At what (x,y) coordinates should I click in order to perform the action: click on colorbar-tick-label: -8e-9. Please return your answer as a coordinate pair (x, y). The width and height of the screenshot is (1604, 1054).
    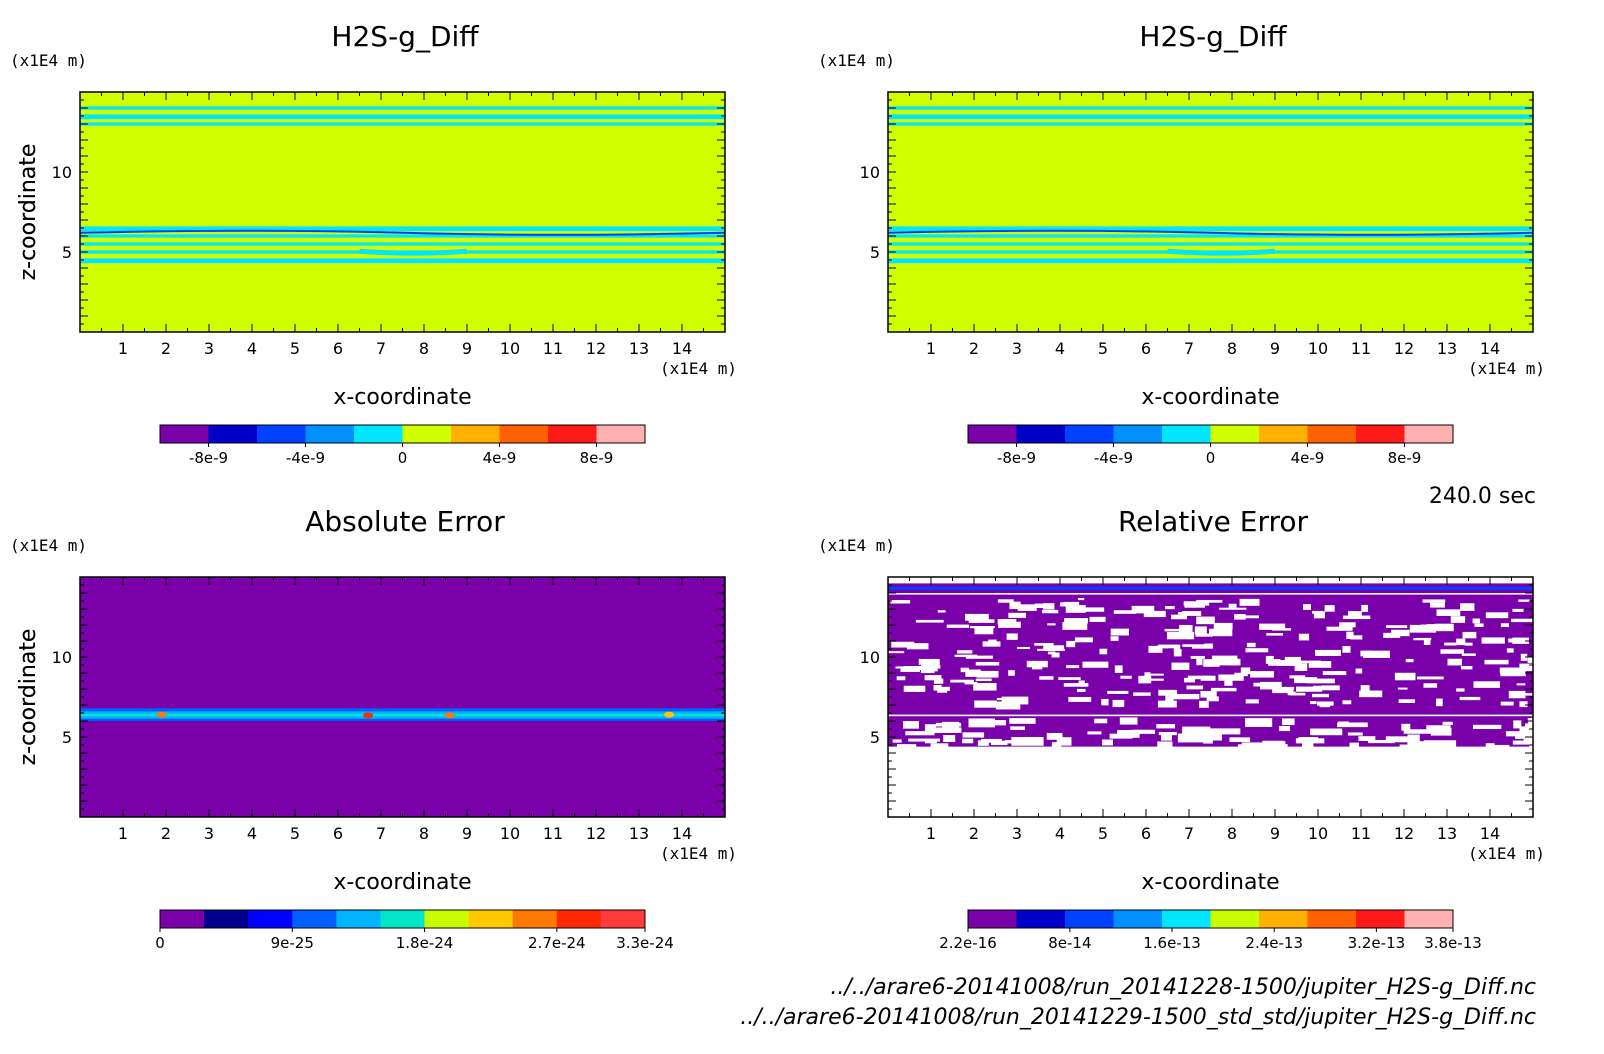
    Looking at the image, I should click on (1016, 458).